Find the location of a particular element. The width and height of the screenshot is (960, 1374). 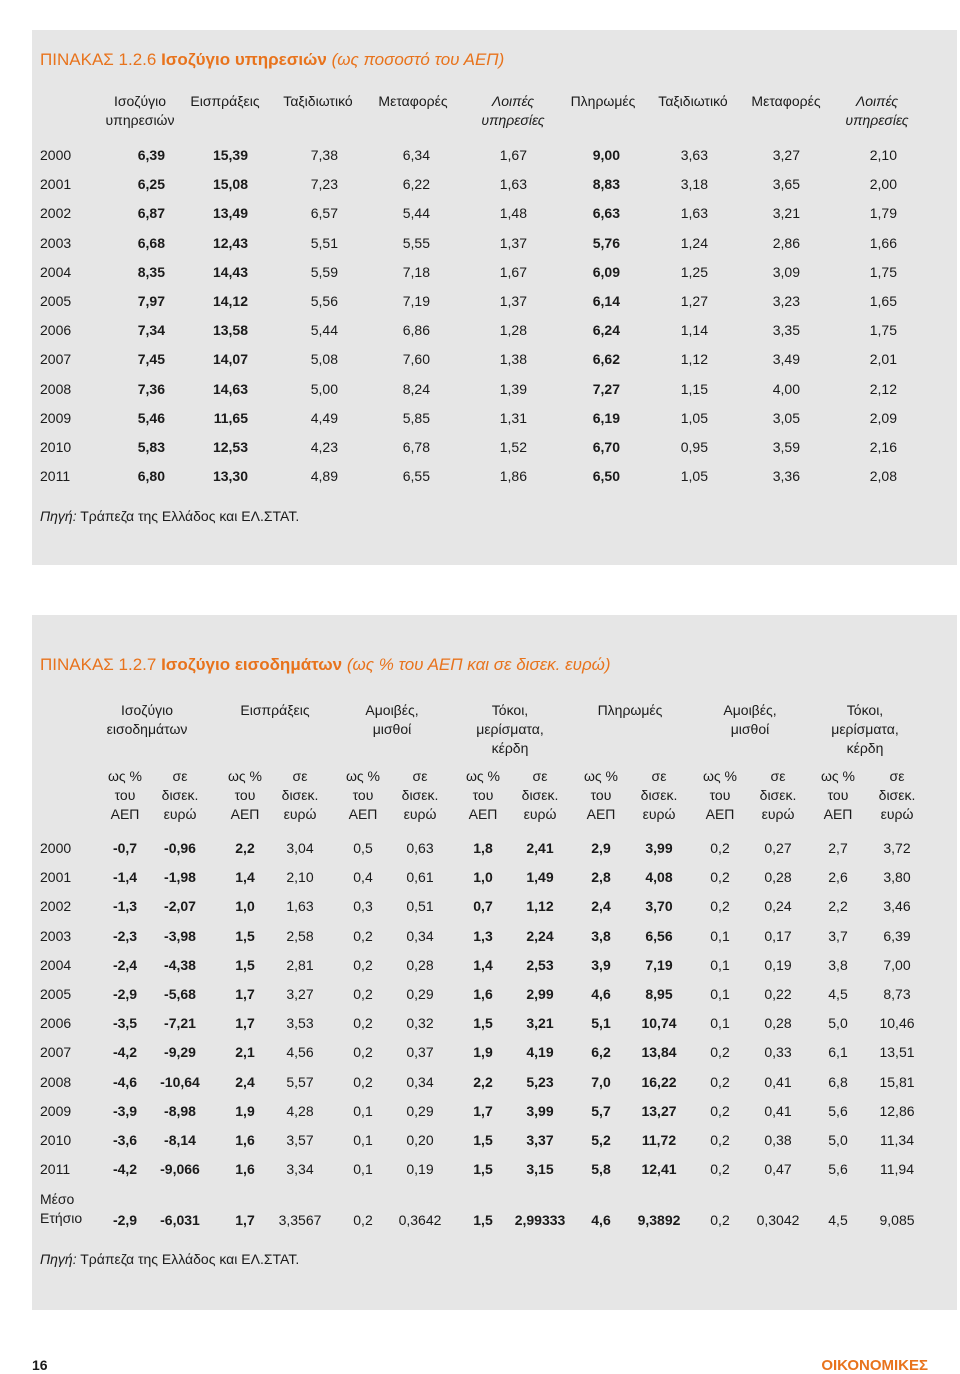

page-number: 16 is located at coordinates (40, 1365).